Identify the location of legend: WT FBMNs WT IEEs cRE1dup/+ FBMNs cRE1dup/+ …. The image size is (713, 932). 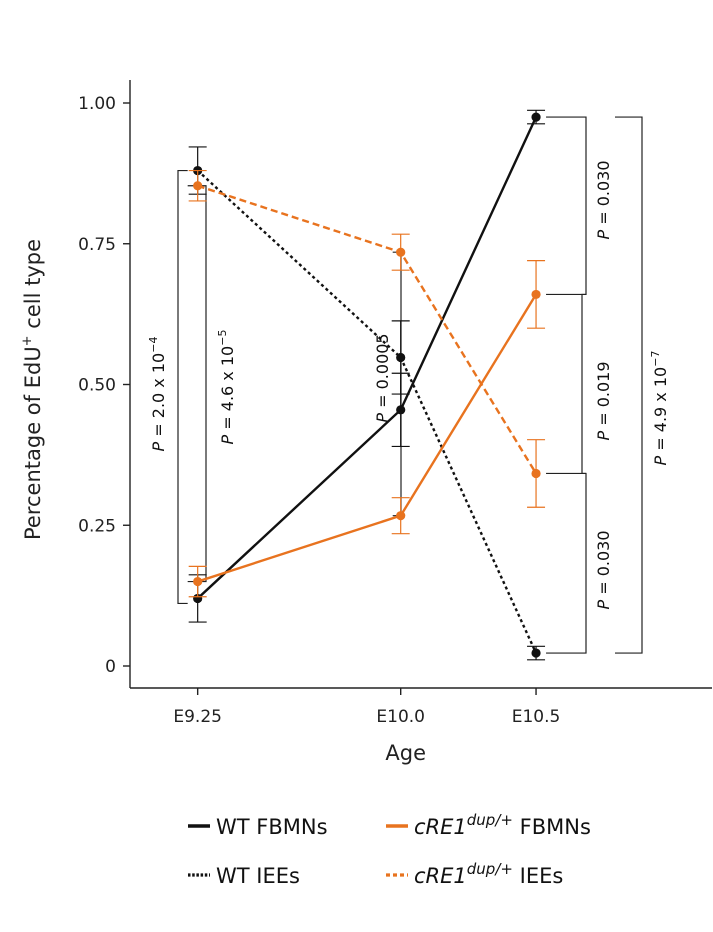
(389, 849).